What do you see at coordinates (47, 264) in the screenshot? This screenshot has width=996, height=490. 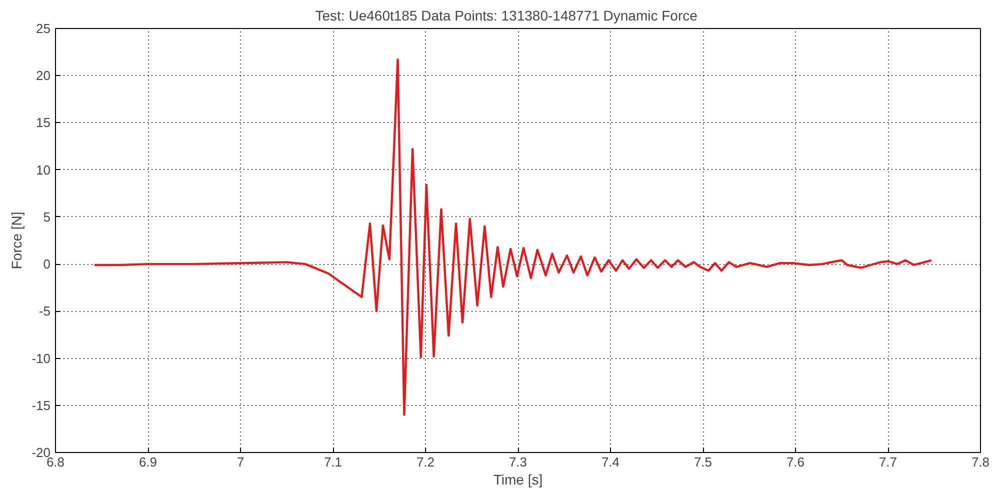 I see `y-tick-label: 0` at bounding box center [47, 264].